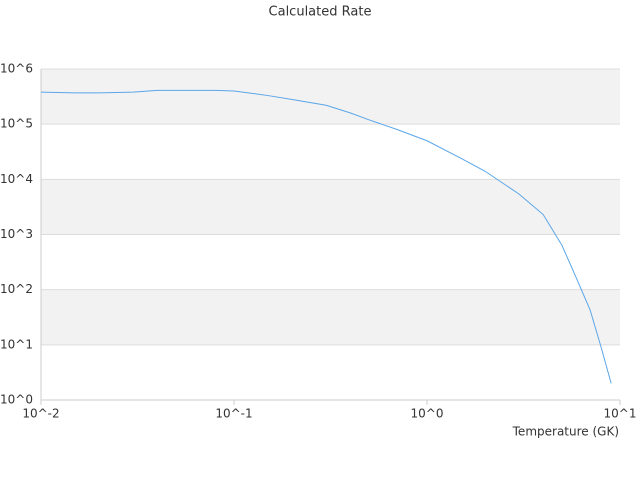 The height and width of the screenshot is (480, 640). Describe the element at coordinates (16, 179) in the screenshot. I see `y-tick-label: 10^4` at that location.